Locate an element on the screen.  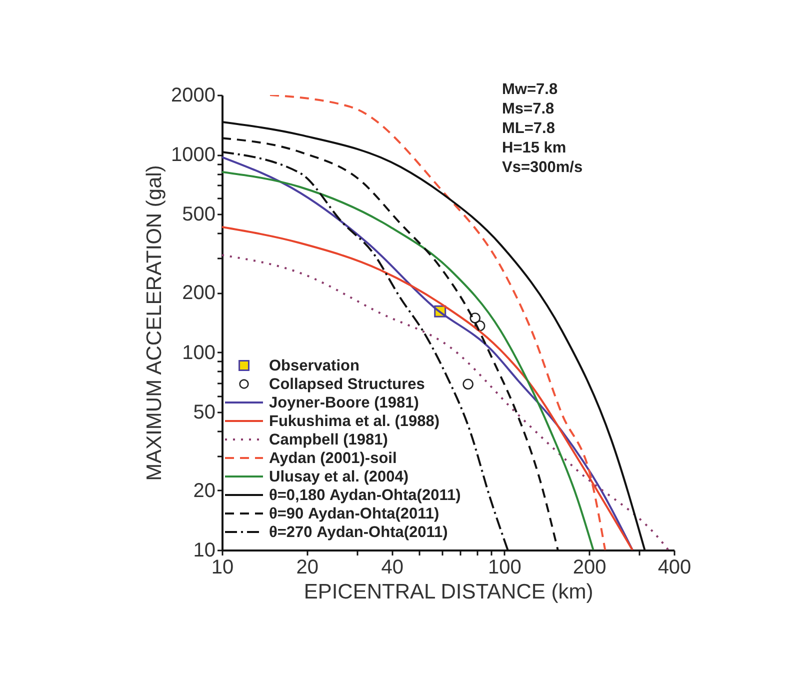
x-tick-label: 200 is located at coordinates (589, 567).